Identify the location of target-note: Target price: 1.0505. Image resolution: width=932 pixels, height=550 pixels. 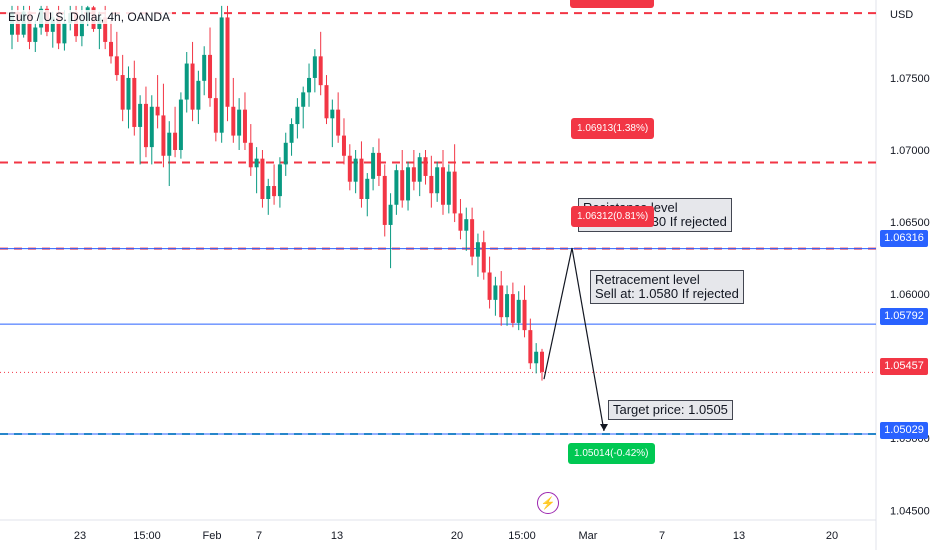
(670, 410).